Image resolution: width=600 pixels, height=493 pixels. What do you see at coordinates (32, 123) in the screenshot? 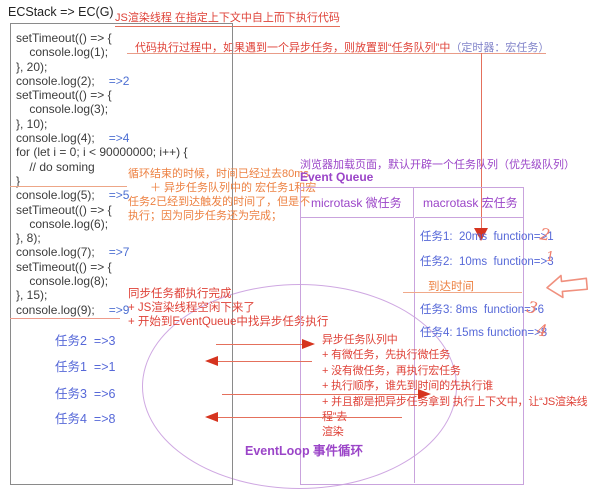
I see `code-line: }, 10);` at bounding box center [32, 123].